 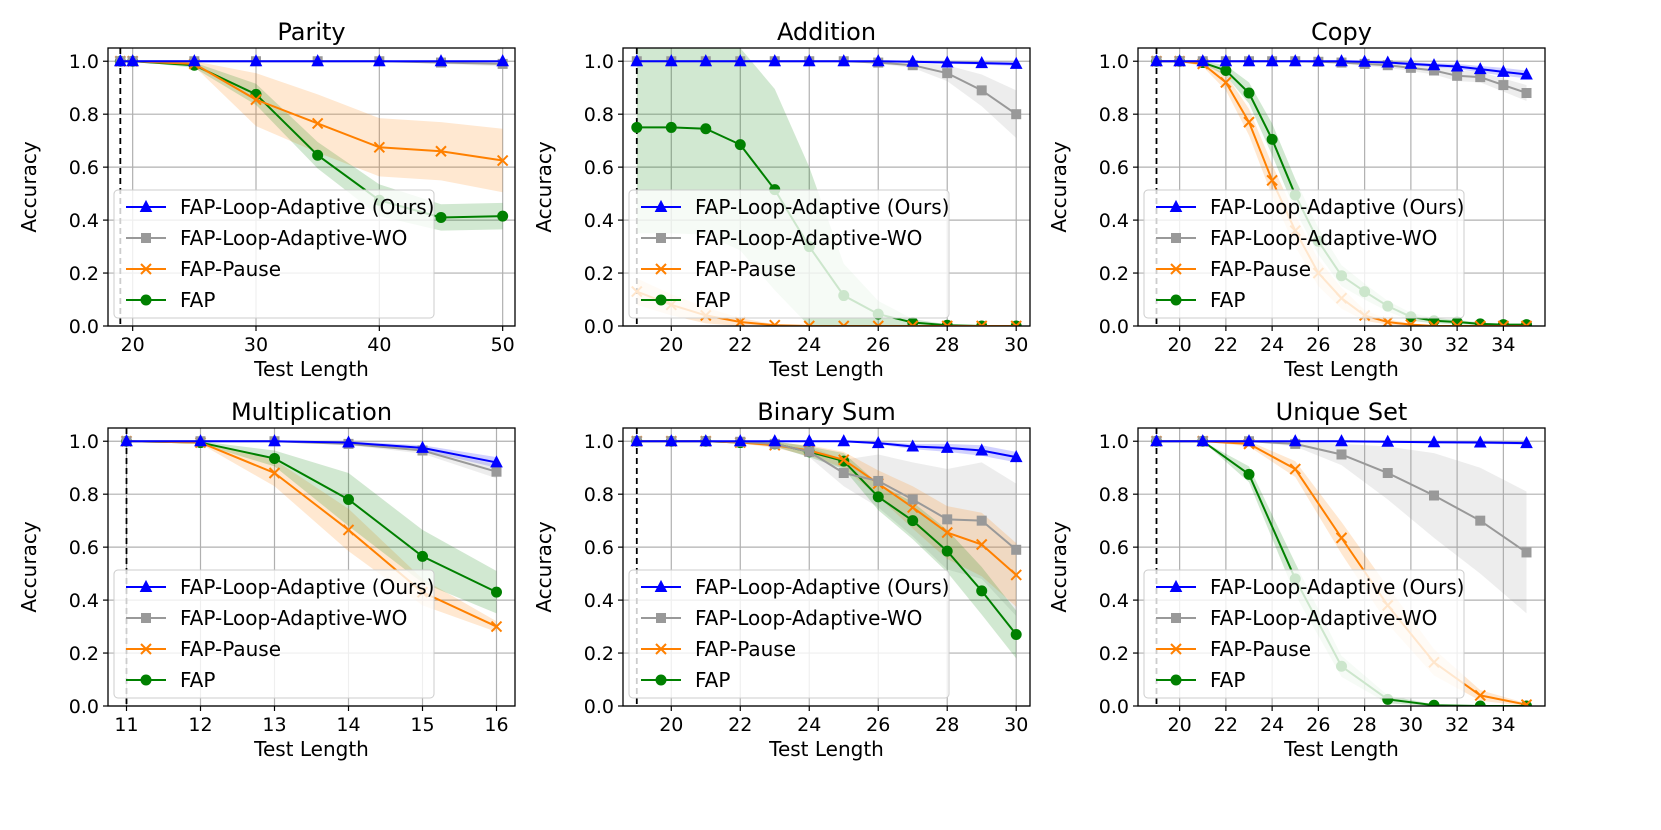 What do you see at coordinates (311, 412) in the screenshot?
I see `chart-title: Multiplication` at bounding box center [311, 412].